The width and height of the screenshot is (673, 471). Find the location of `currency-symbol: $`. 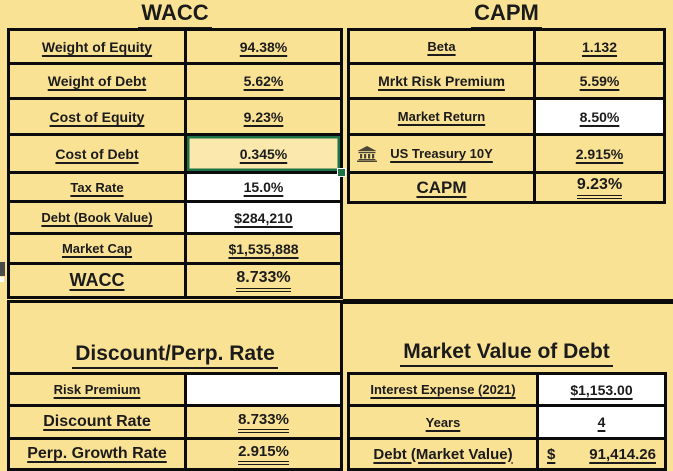

currency-symbol: $ is located at coordinates (551, 454).